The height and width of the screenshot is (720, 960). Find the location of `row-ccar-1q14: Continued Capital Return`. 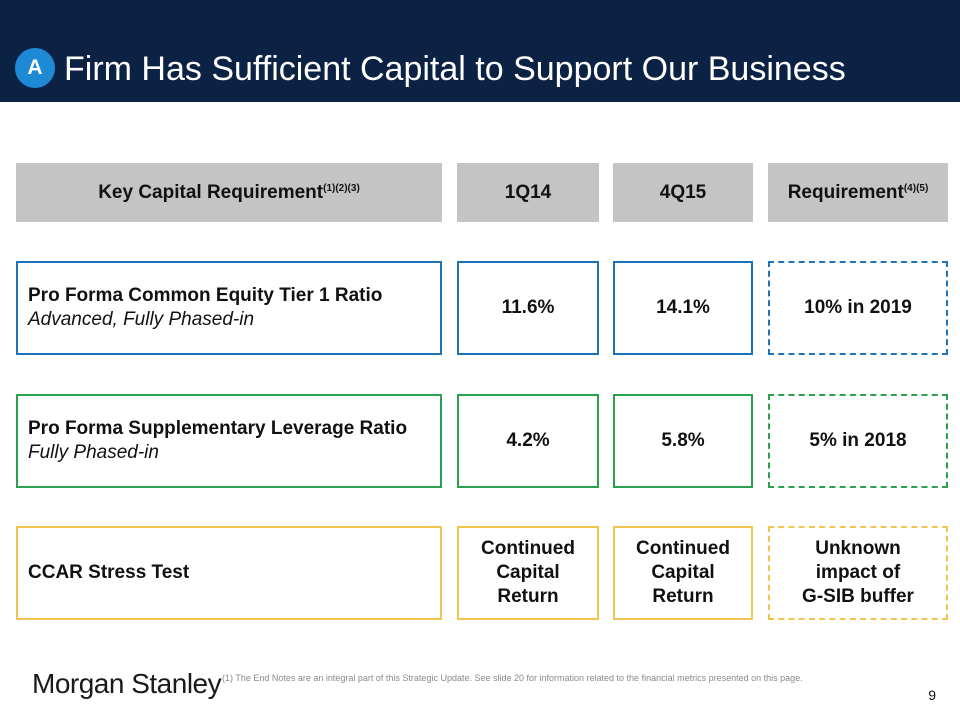

row-ccar-1q14: Continued Capital Return is located at coordinates (528, 573).